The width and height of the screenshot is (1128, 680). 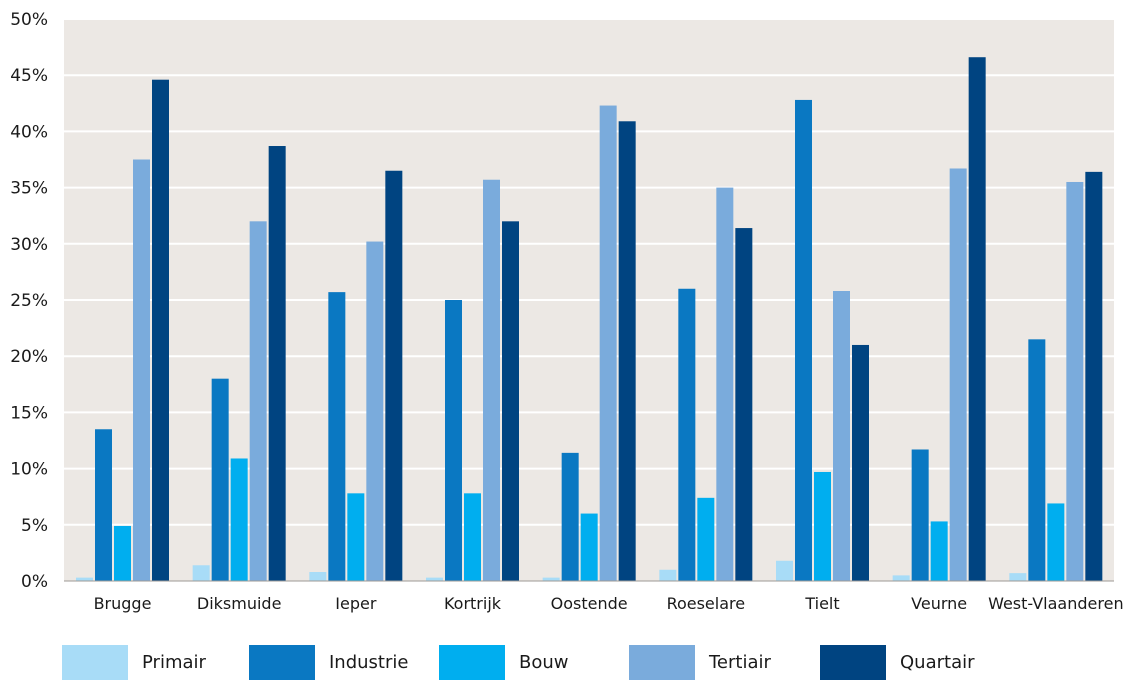 I want to click on legend-item-primair: Primair, so click(x=155, y=662).